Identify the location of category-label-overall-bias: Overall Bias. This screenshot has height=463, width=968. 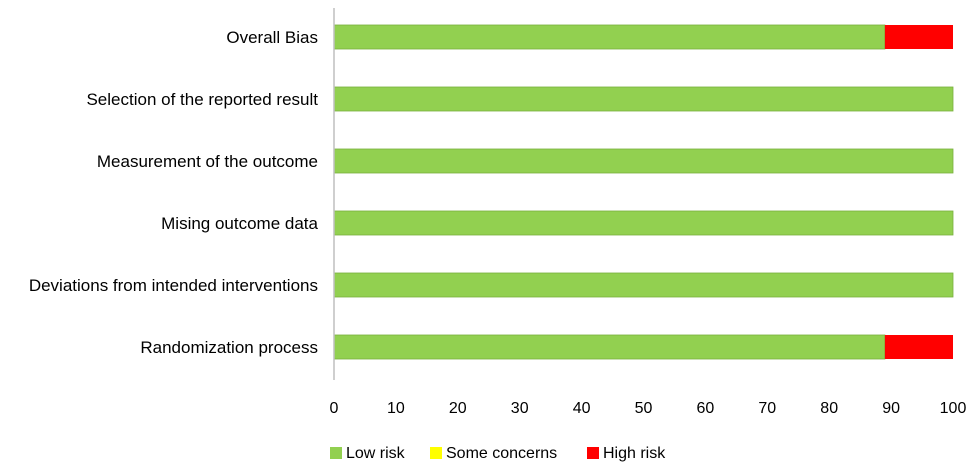
(272, 37).